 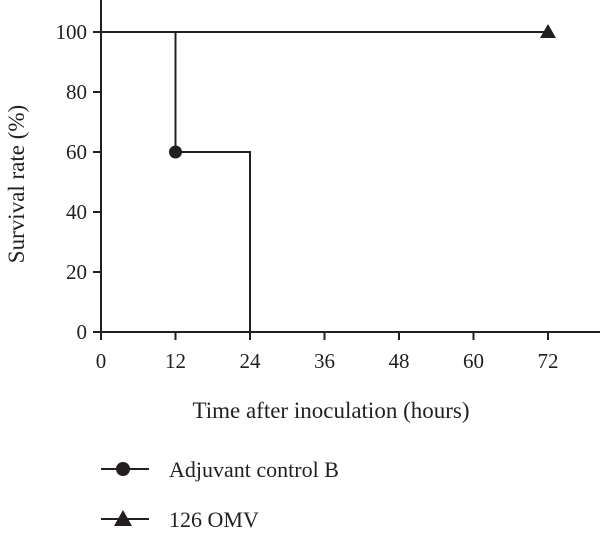 I want to click on legend-item-adjuvant-control-b: Adjuvant control B, so click(x=220, y=469).